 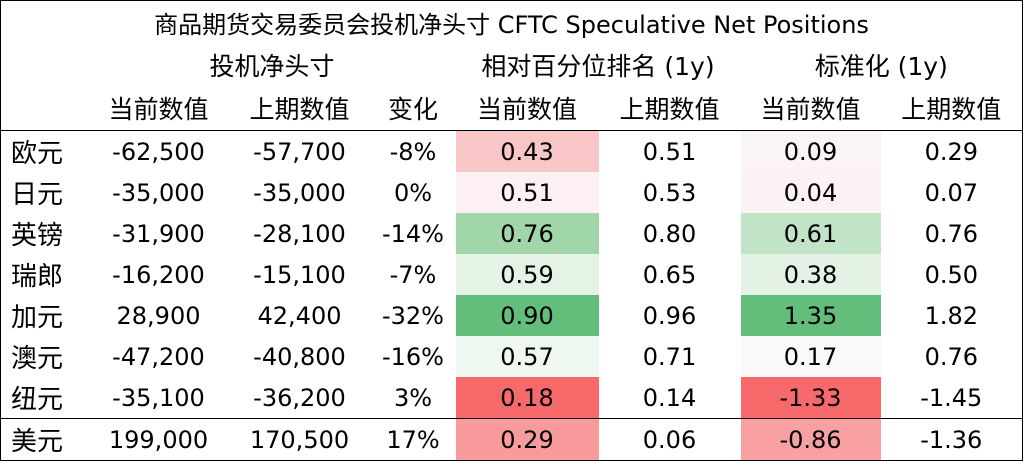 I want to click on cell: 0.43, so click(x=527, y=151).